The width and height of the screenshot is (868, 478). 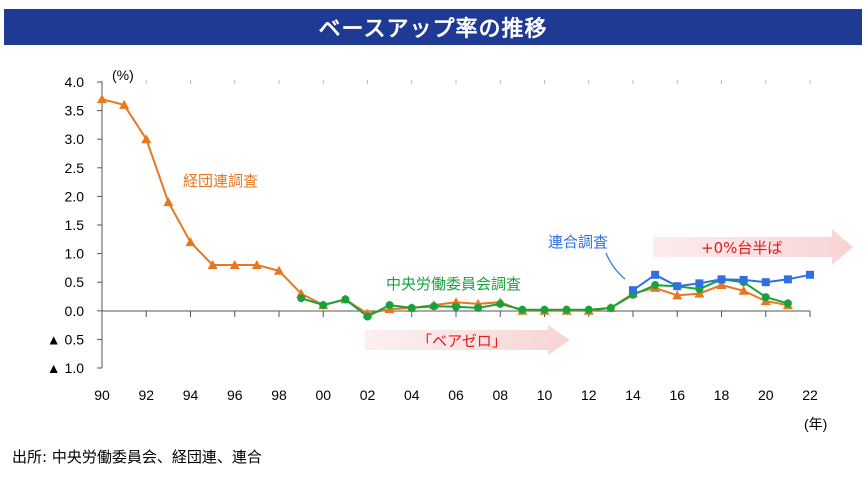 I want to click on keidanren-label: 経団連調査, so click(x=220, y=181).